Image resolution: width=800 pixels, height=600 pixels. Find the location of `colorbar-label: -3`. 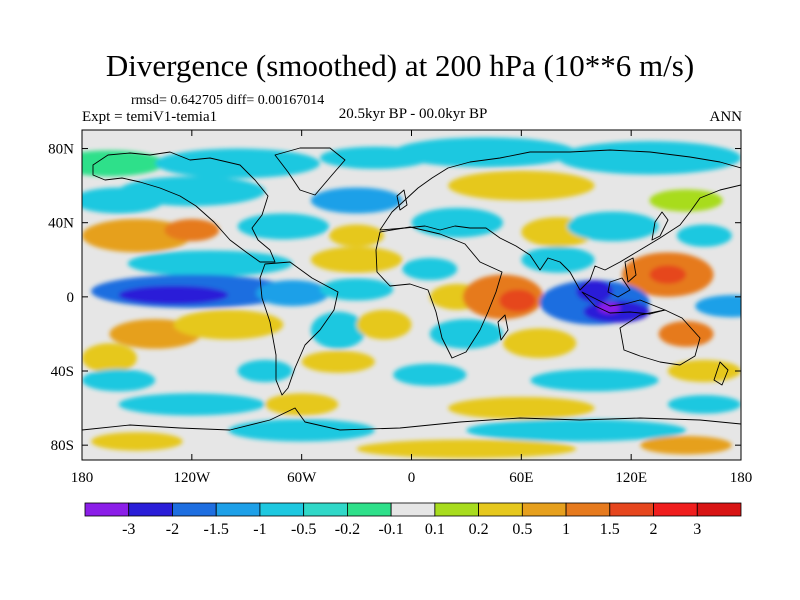

colorbar-label: -3 is located at coordinates (128, 529).